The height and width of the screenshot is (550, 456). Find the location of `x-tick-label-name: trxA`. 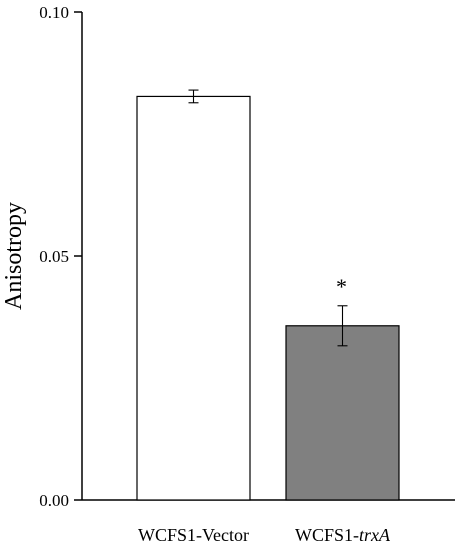

x-tick-label-name: trxA is located at coordinates (375, 535).